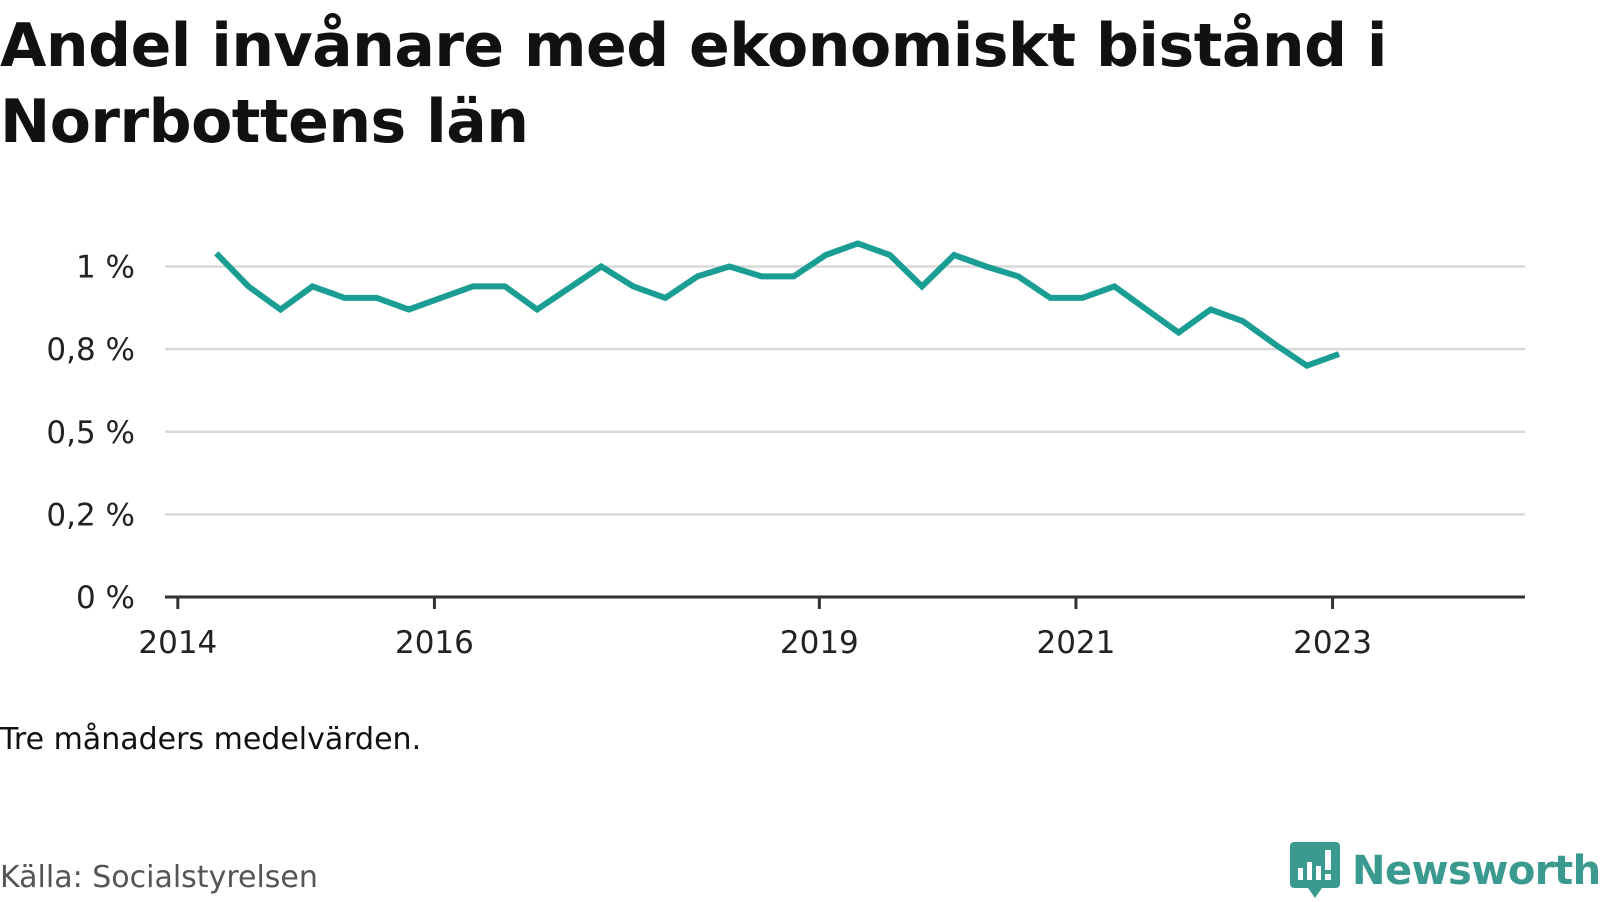  Describe the element at coordinates (90, 350) in the screenshot. I see `y-tick-label: 0,8 %` at that location.